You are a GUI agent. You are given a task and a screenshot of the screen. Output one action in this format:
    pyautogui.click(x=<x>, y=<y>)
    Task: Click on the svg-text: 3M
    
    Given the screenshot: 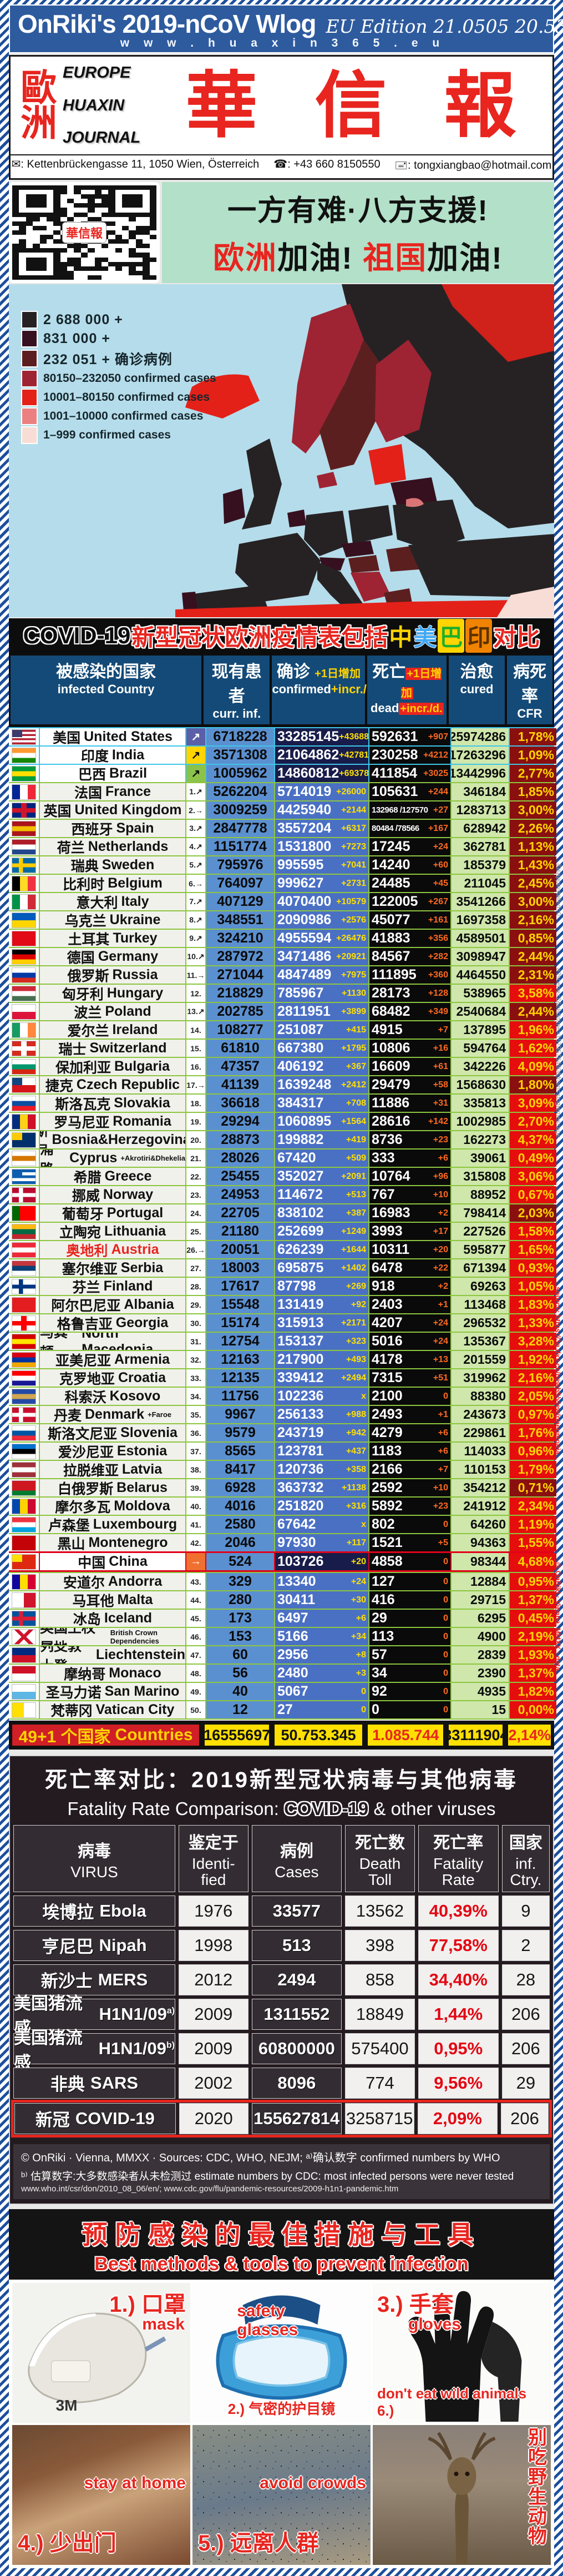 What is the action you would take?
    pyautogui.click(x=67, y=2405)
    